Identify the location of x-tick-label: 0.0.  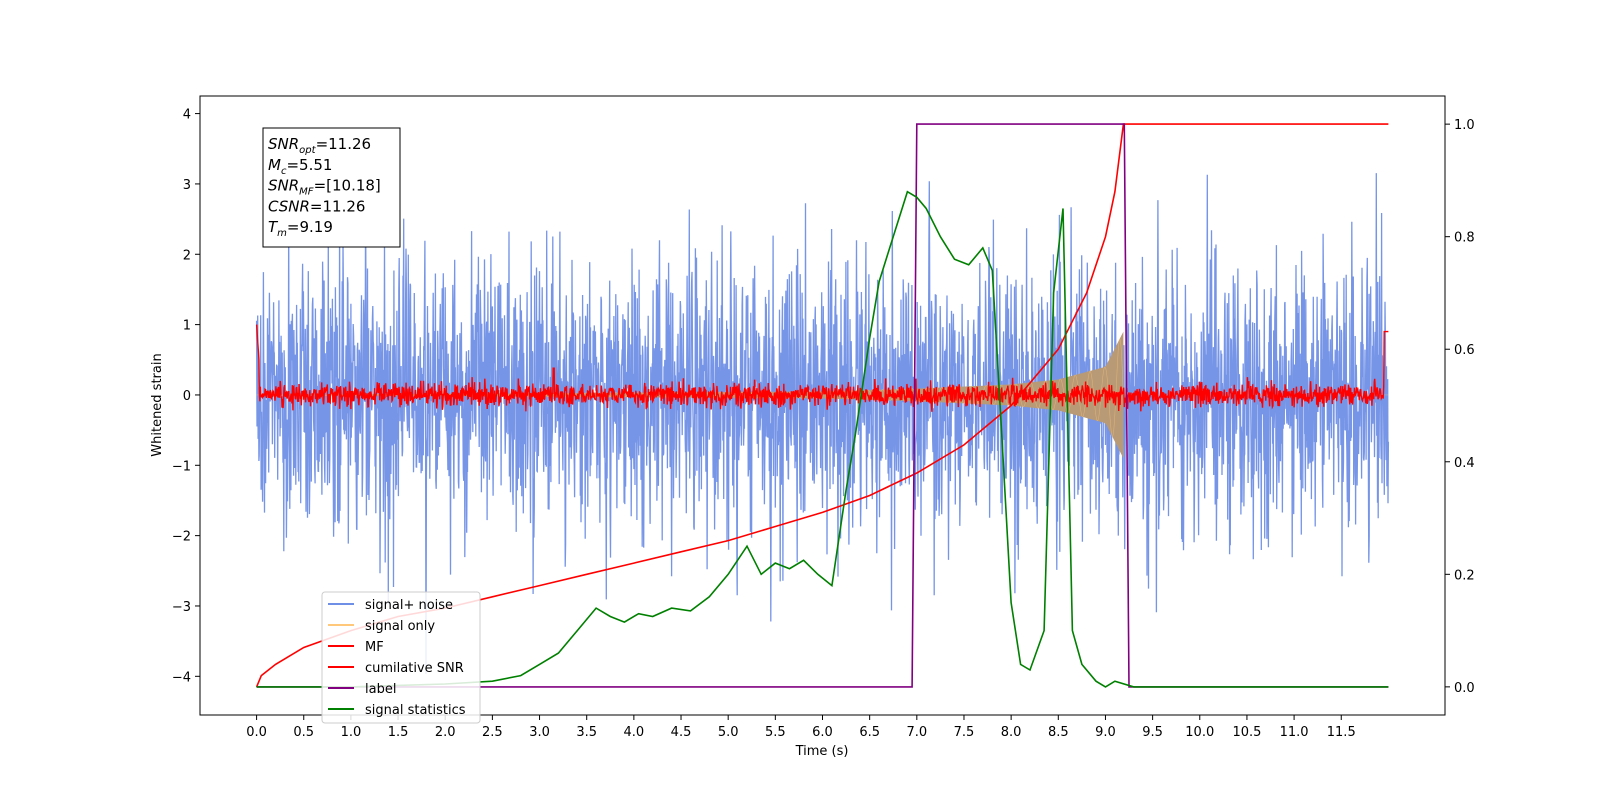
(256, 732).